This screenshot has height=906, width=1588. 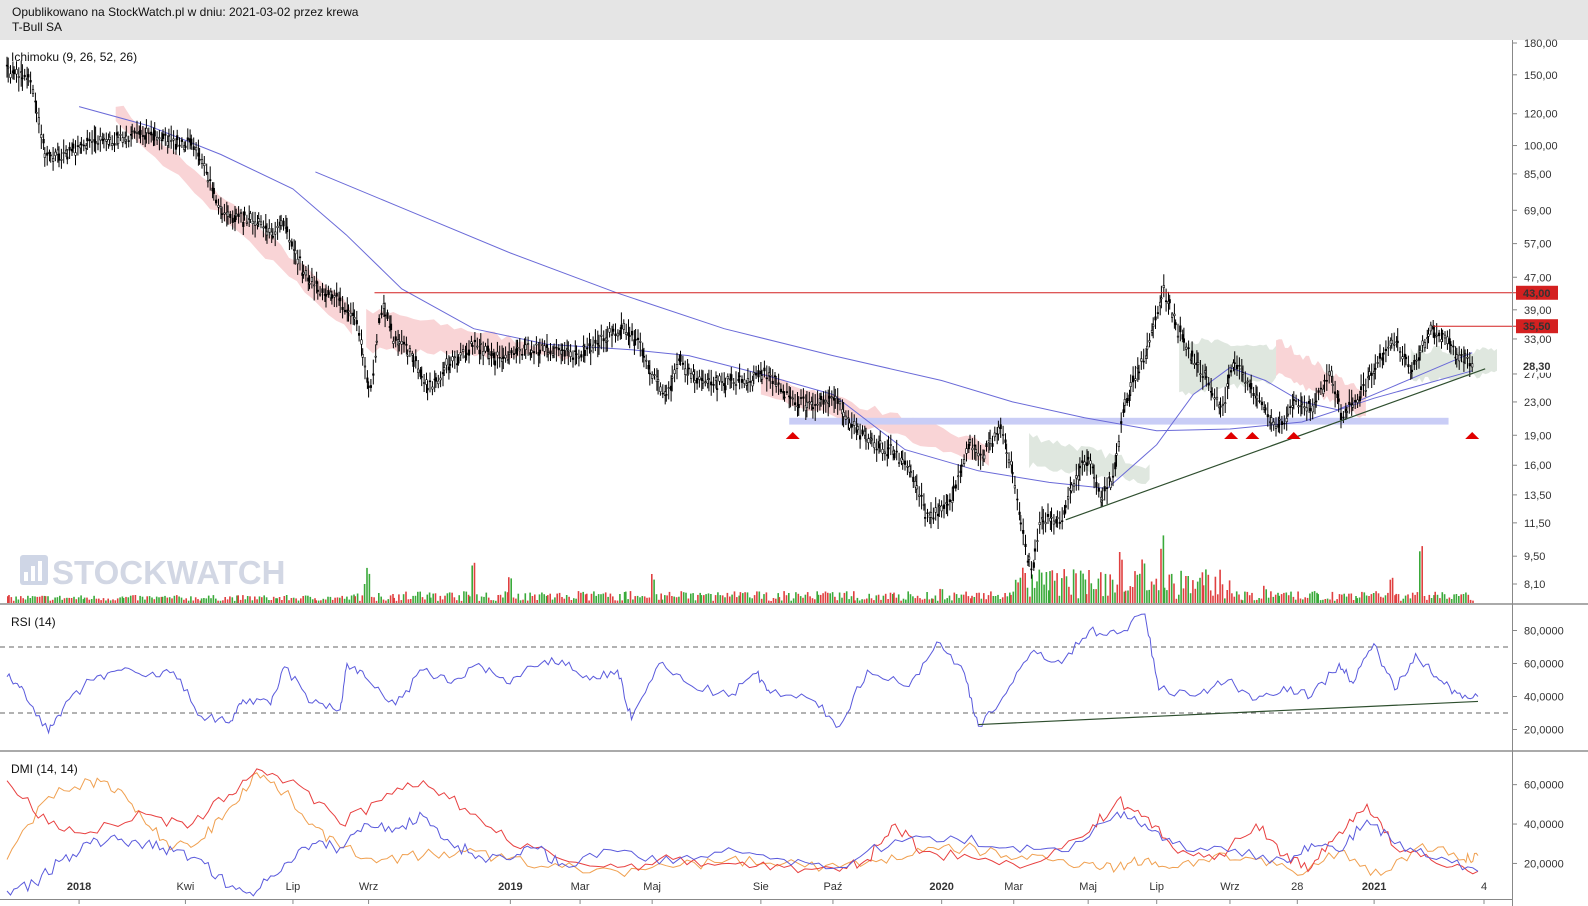 I want to click on dmi-y-tick-label: 40,0000, so click(x=1544, y=825).